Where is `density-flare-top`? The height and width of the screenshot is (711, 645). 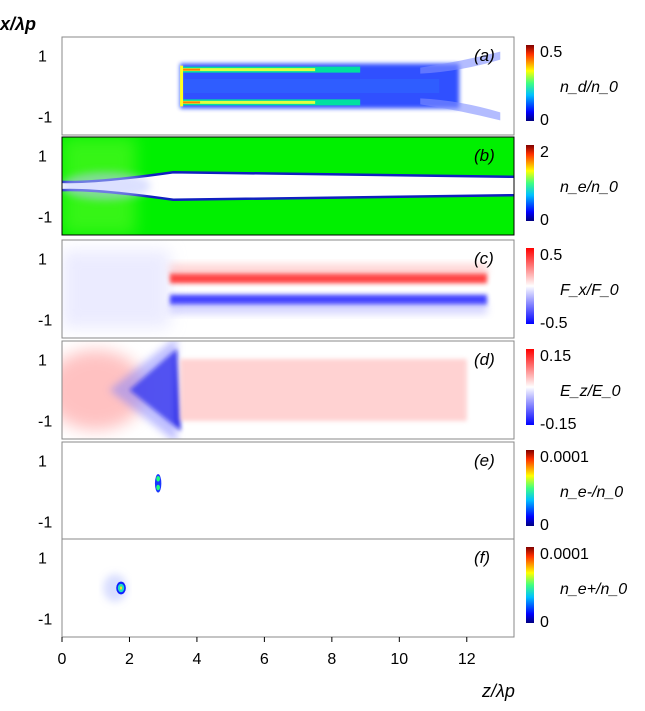 density-flare-top is located at coordinates (460, 62).